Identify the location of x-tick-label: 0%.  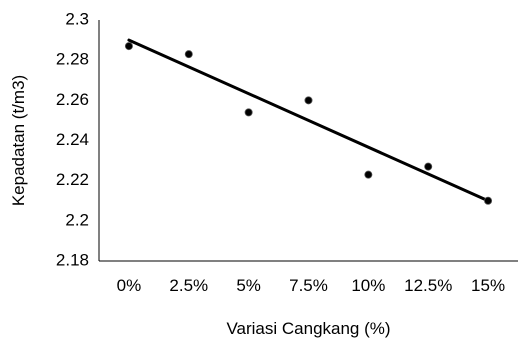
(129, 285).